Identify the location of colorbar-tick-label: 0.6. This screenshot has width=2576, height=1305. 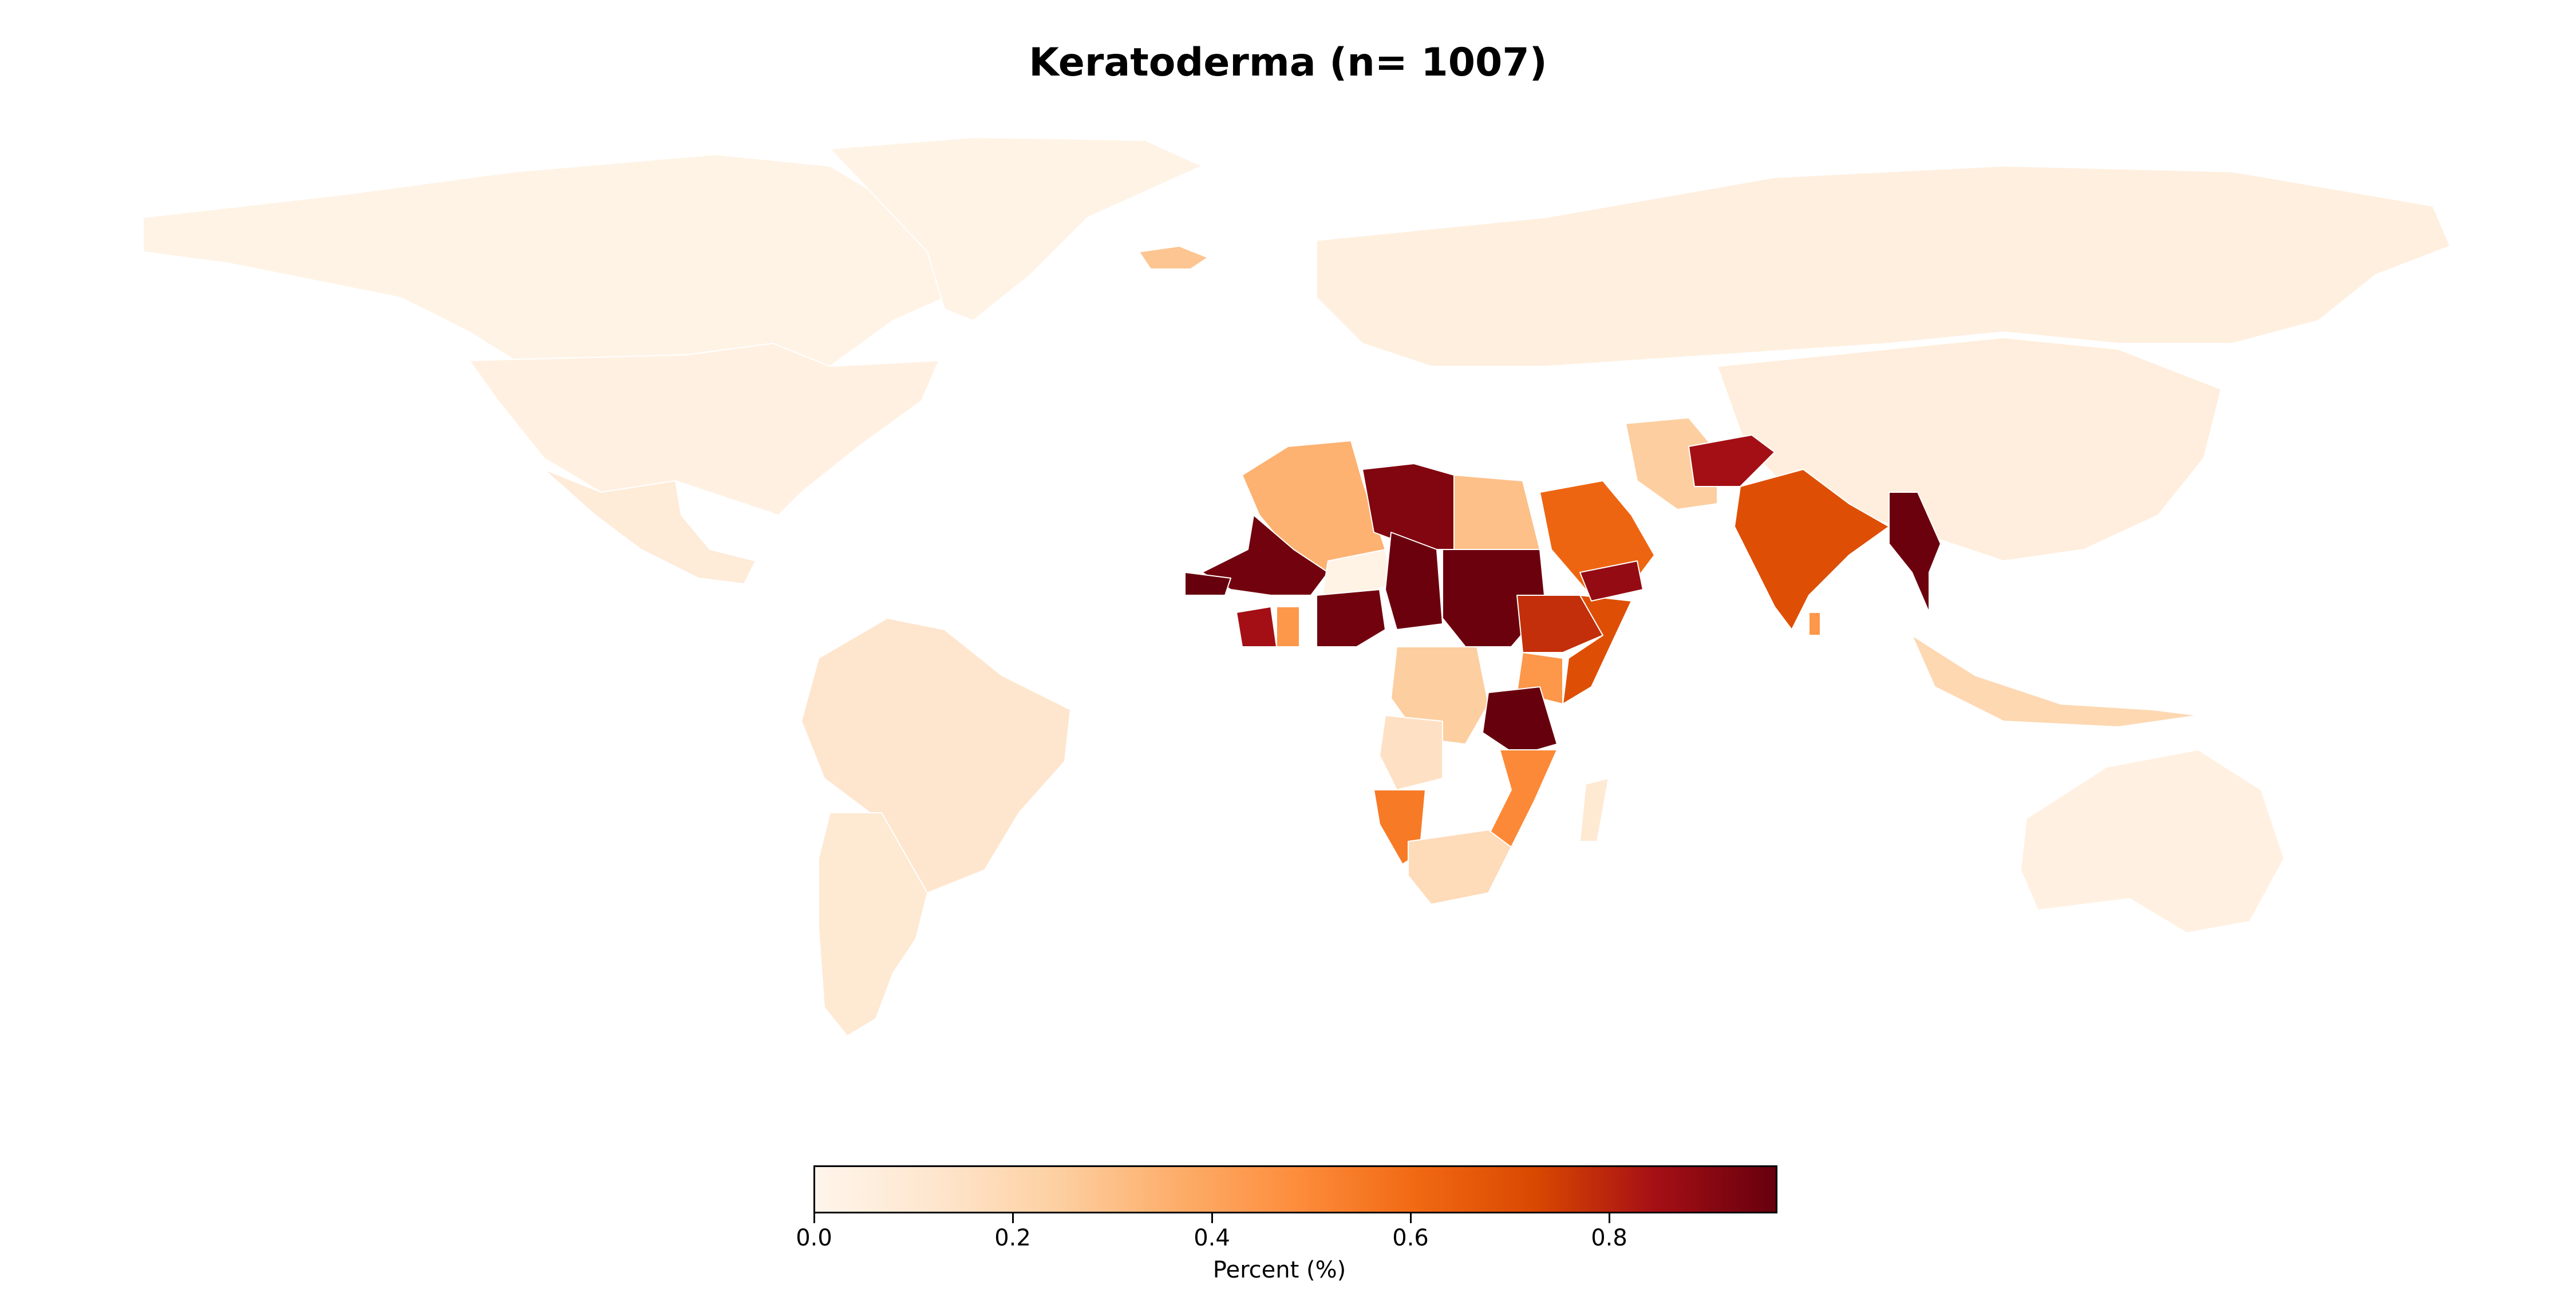
(1410, 1238).